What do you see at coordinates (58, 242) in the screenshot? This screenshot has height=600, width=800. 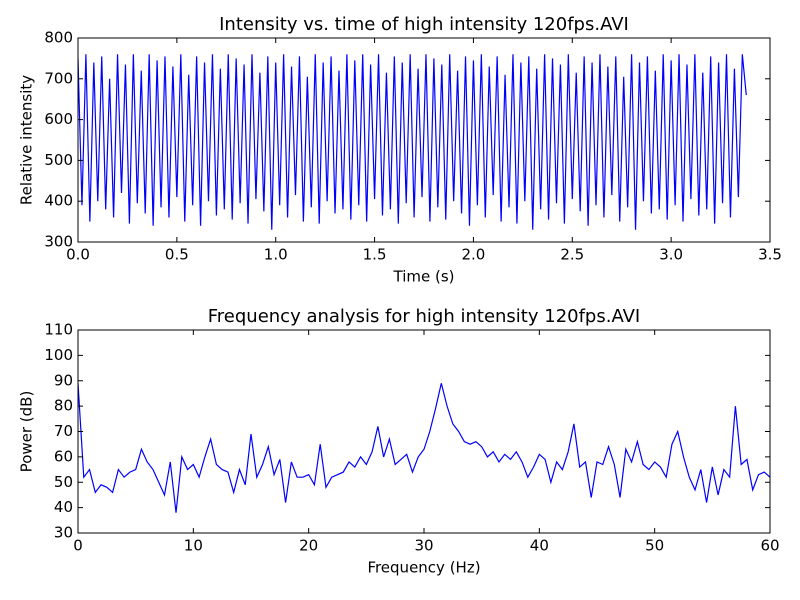 I see `y-tick-label: 300` at bounding box center [58, 242].